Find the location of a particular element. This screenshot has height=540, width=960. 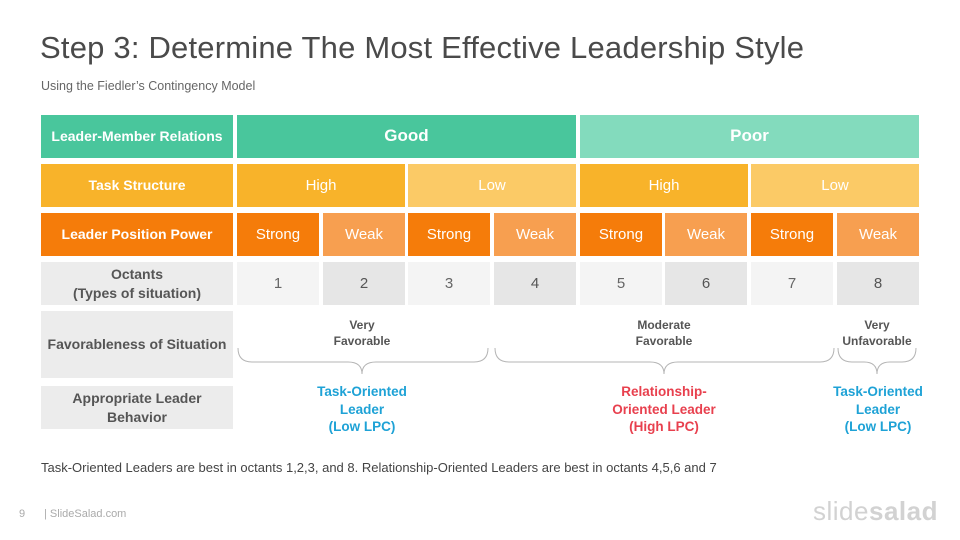

row-label-behavior: Appropriate Leader Behavior is located at coordinates (137, 407).